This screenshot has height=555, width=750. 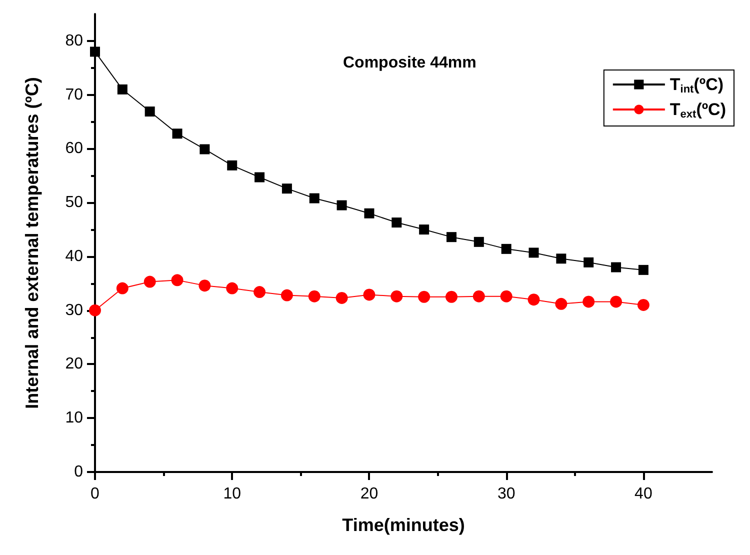 What do you see at coordinates (74, 95) in the screenshot?
I see `y-tick-label: 70` at bounding box center [74, 95].